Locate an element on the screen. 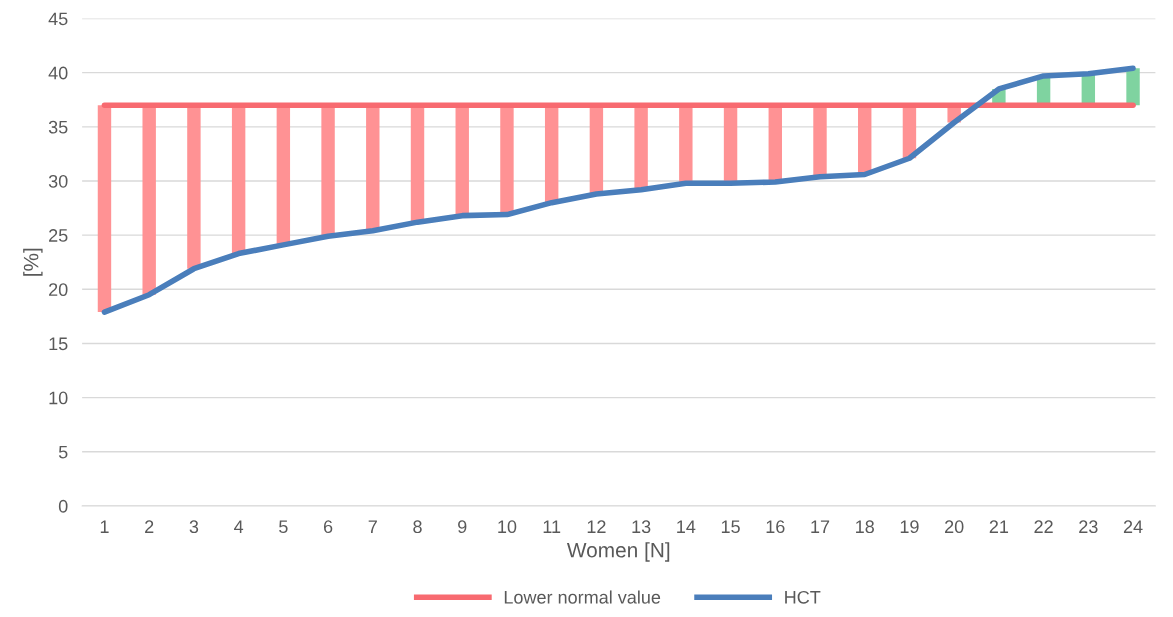  x-tick-label: 9 is located at coordinates (462, 527).